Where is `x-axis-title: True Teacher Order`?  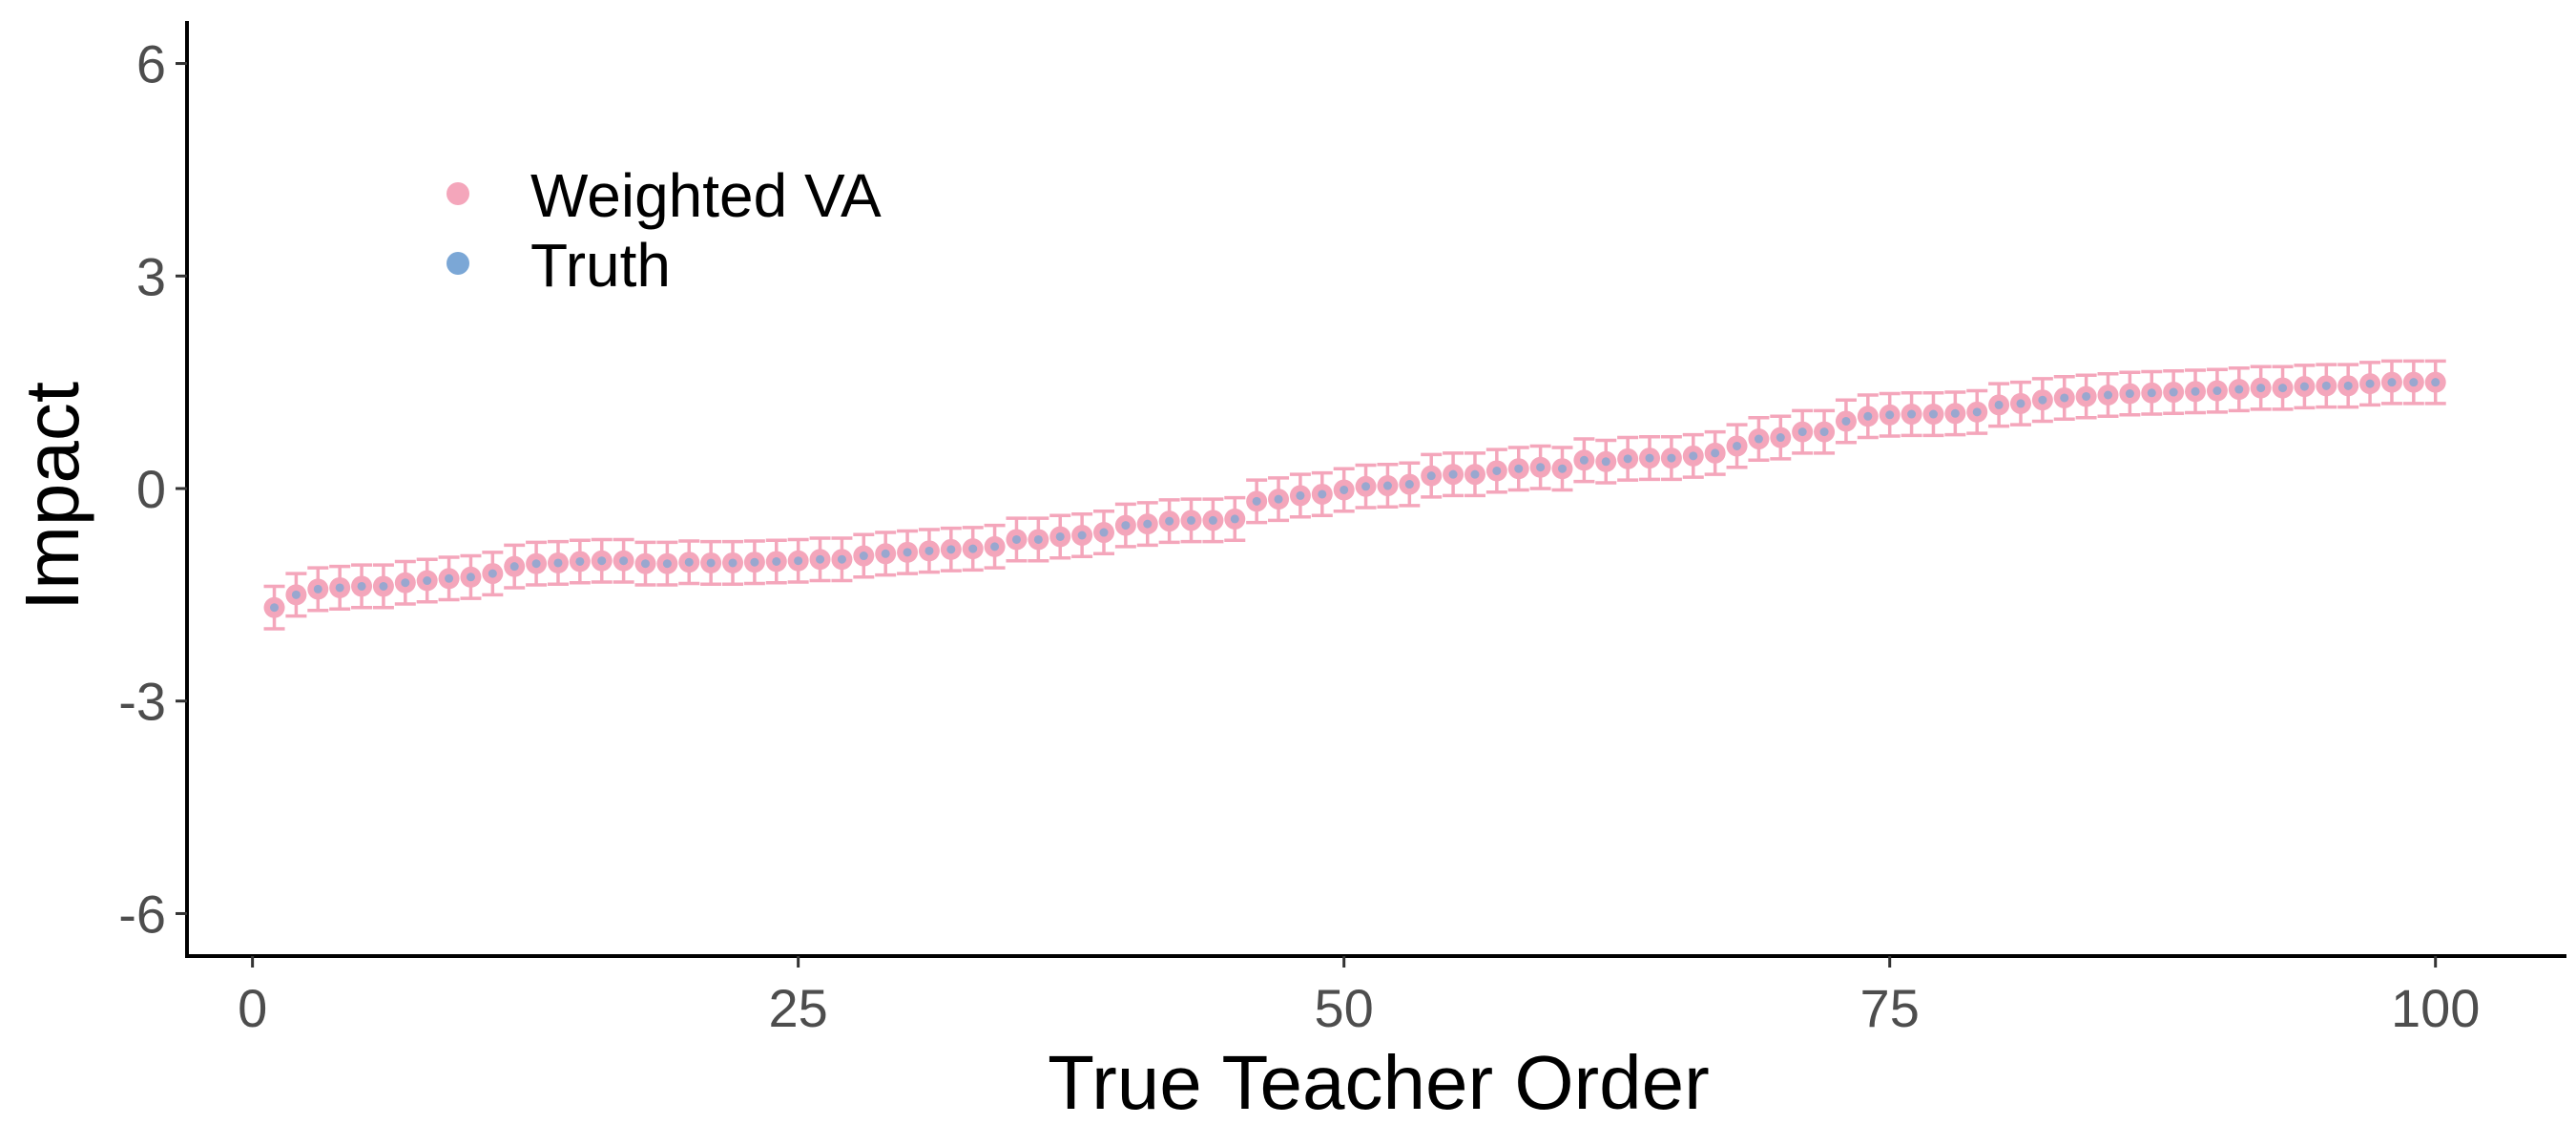
x-axis-title: True Teacher Order is located at coordinates (1379, 1082).